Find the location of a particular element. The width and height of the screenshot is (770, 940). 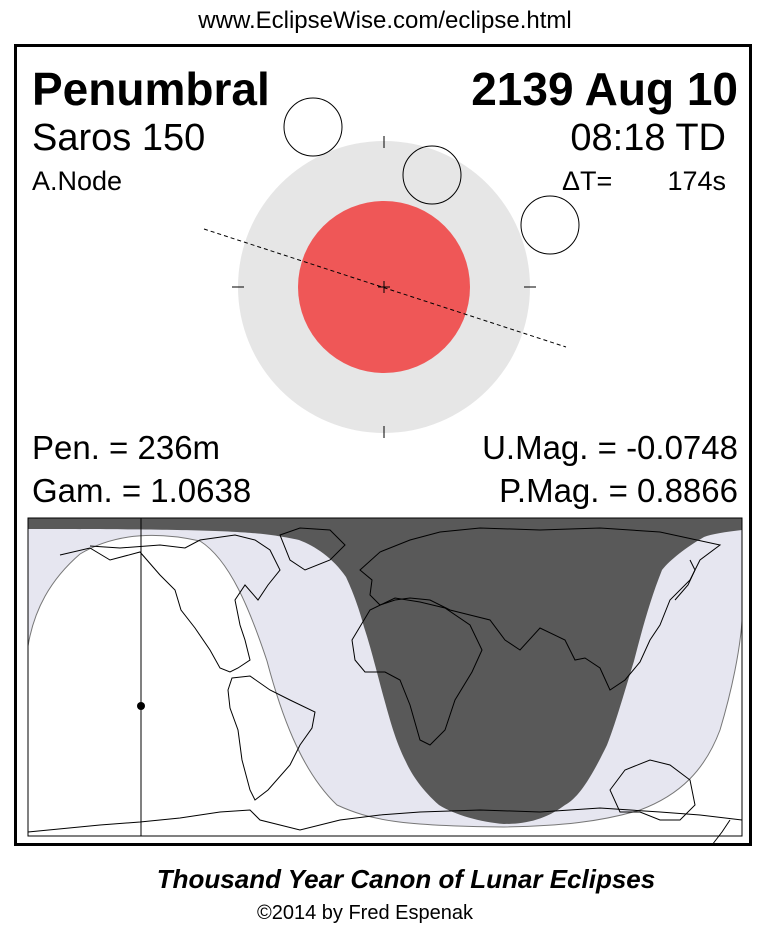

new-zealand is located at coordinates (721, 832).